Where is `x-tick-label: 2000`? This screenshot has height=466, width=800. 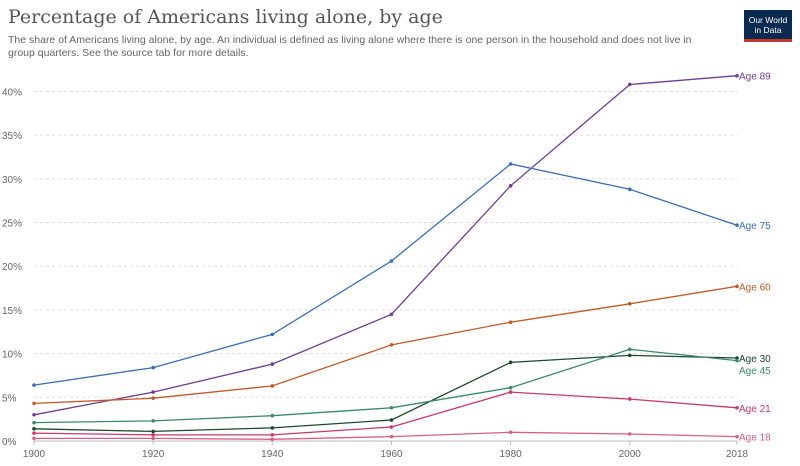
x-tick-label: 2000 is located at coordinates (630, 454).